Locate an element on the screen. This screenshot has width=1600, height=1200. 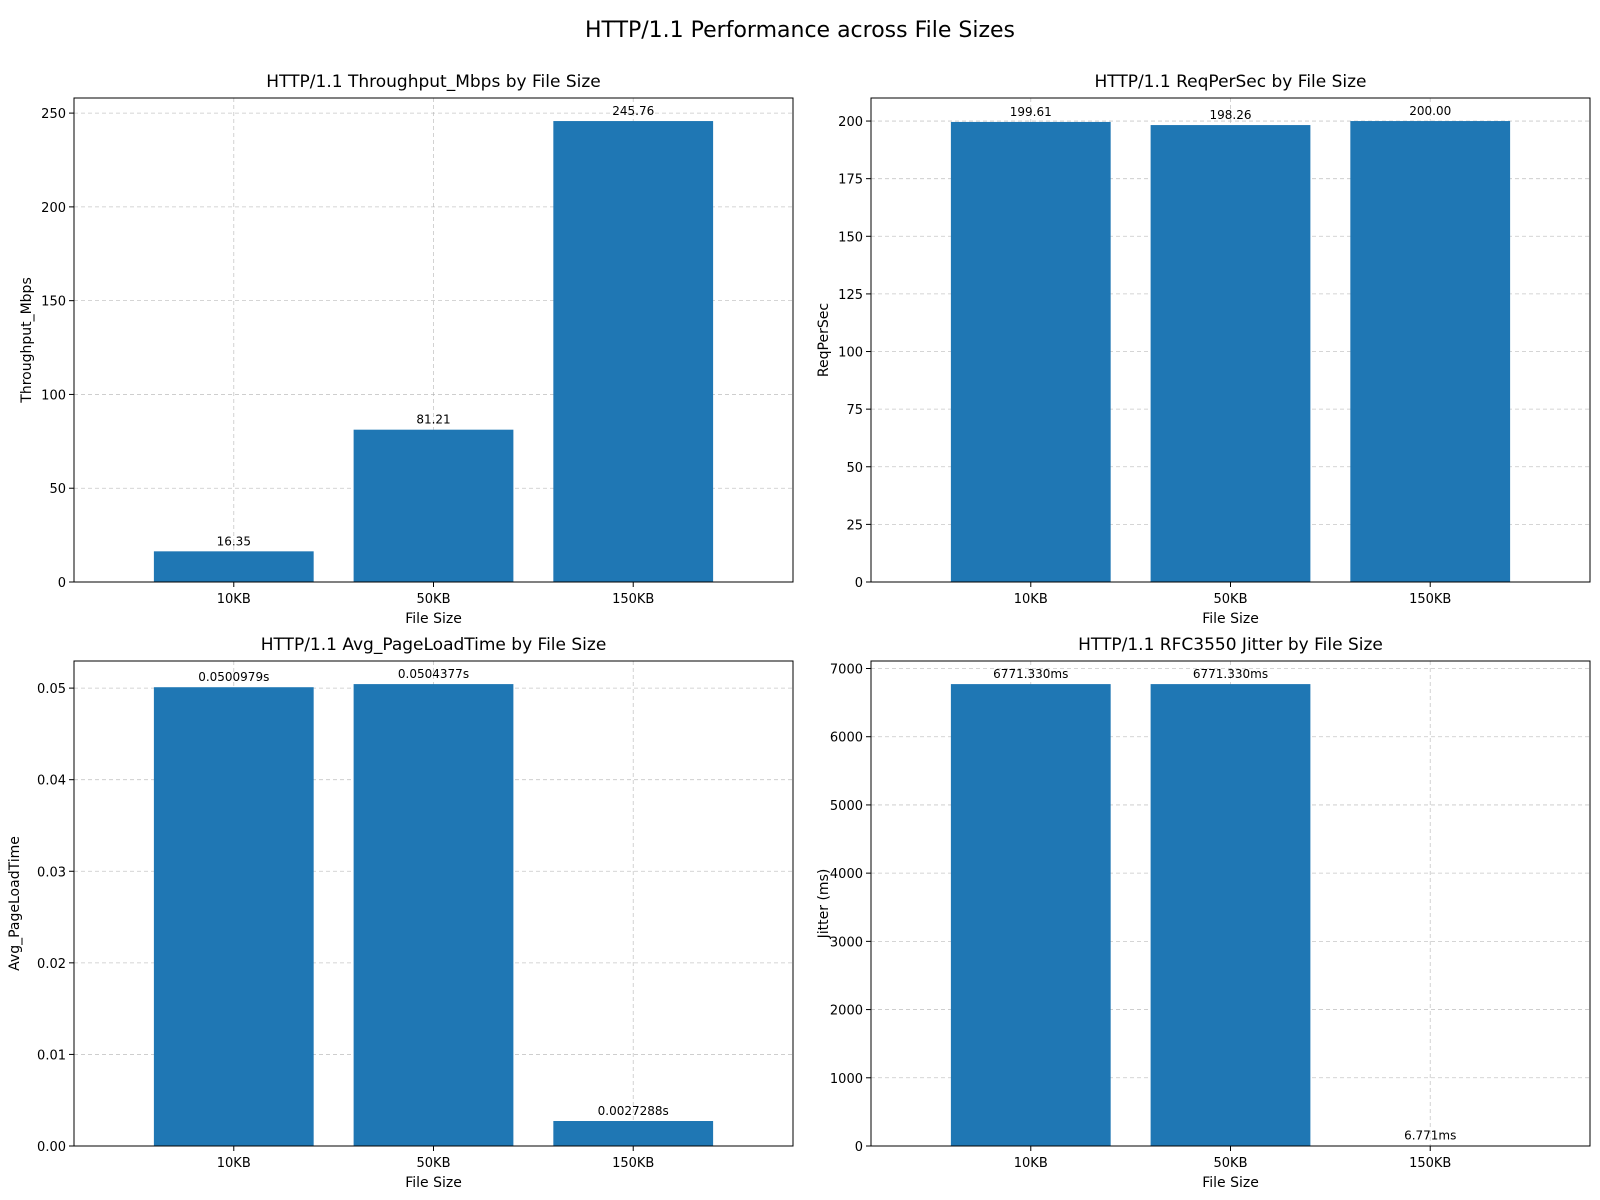
pageloadtime-xtick-label: 50KB is located at coordinates (434, 1163).